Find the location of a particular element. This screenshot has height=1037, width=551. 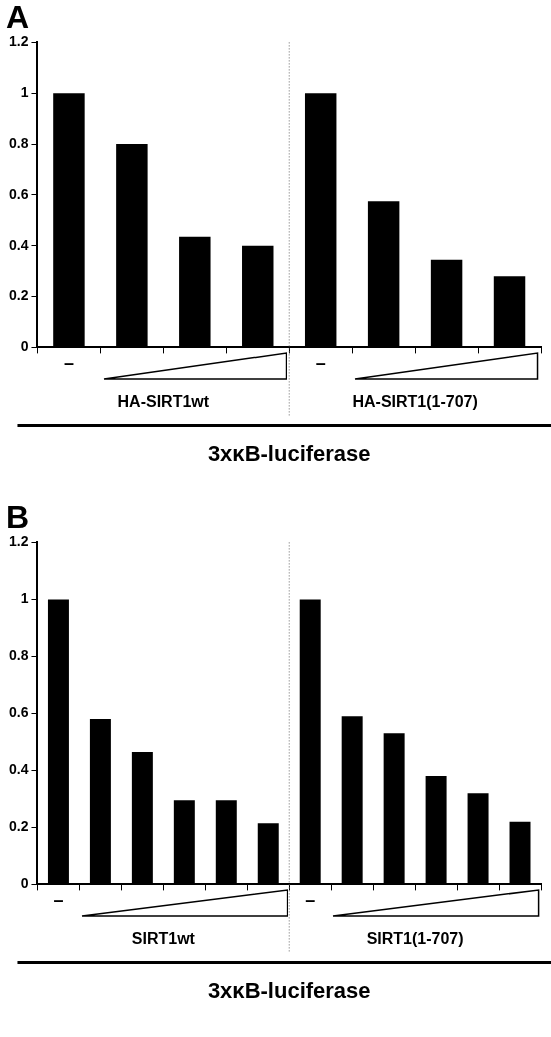

text: SIRT1wt is located at coordinates (163, 938).